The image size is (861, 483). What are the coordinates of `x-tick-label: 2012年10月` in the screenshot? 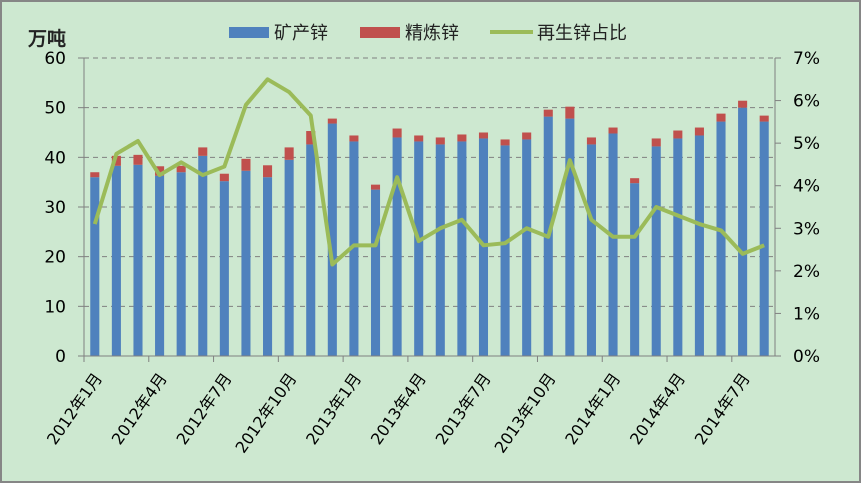 It's located at (265, 412).